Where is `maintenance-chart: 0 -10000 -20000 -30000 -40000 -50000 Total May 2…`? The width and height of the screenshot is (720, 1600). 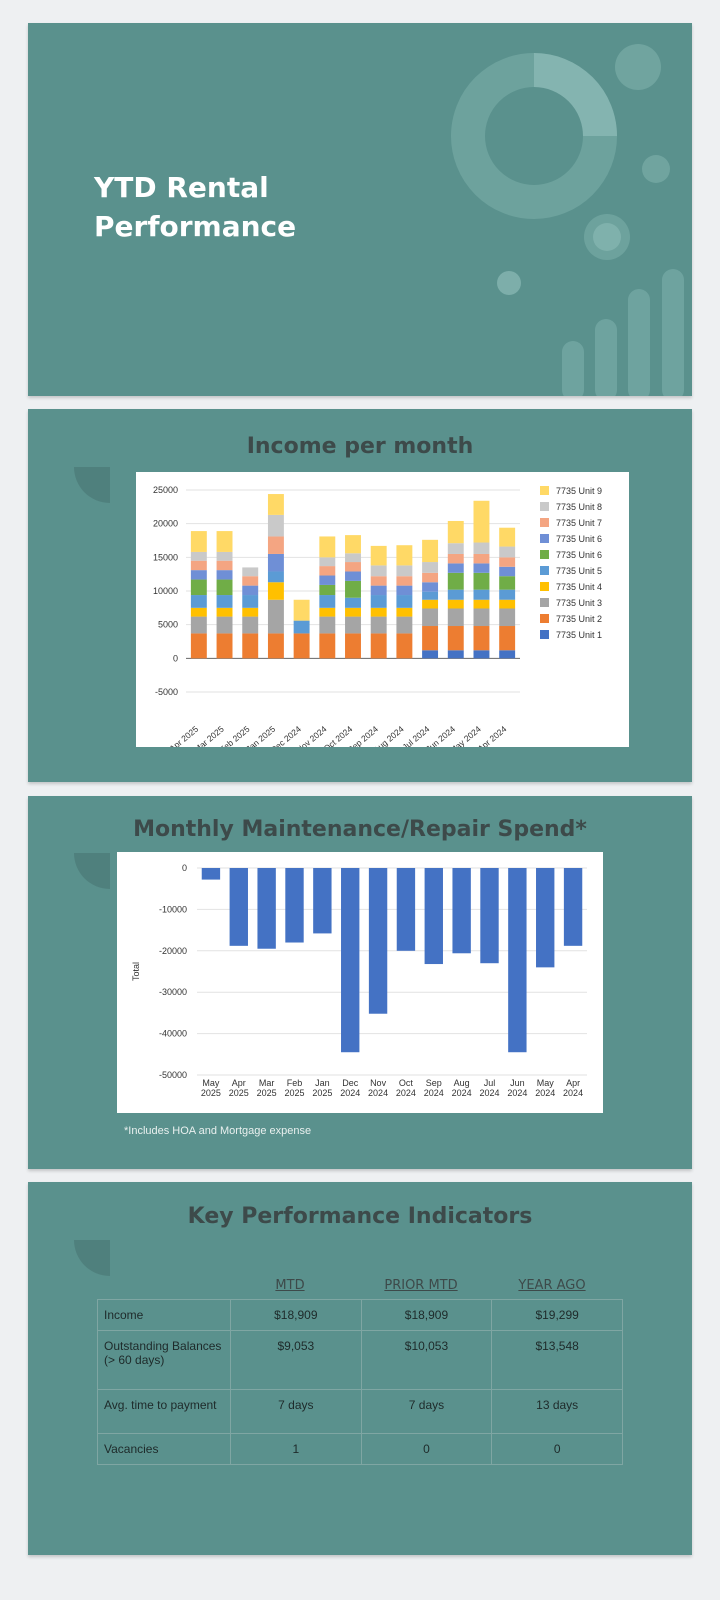
maintenance-chart: 0 -10000 -20000 -30000 -40000 -50000 Total May 2… is located at coordinates (360, 982).